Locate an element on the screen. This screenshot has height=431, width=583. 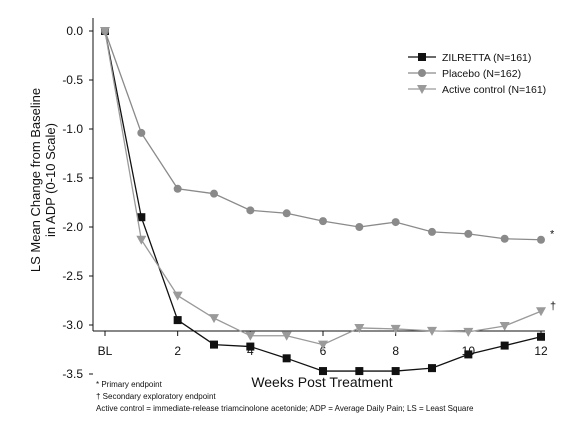
x-tick-label: 8 is located at coordinates (395, 351).